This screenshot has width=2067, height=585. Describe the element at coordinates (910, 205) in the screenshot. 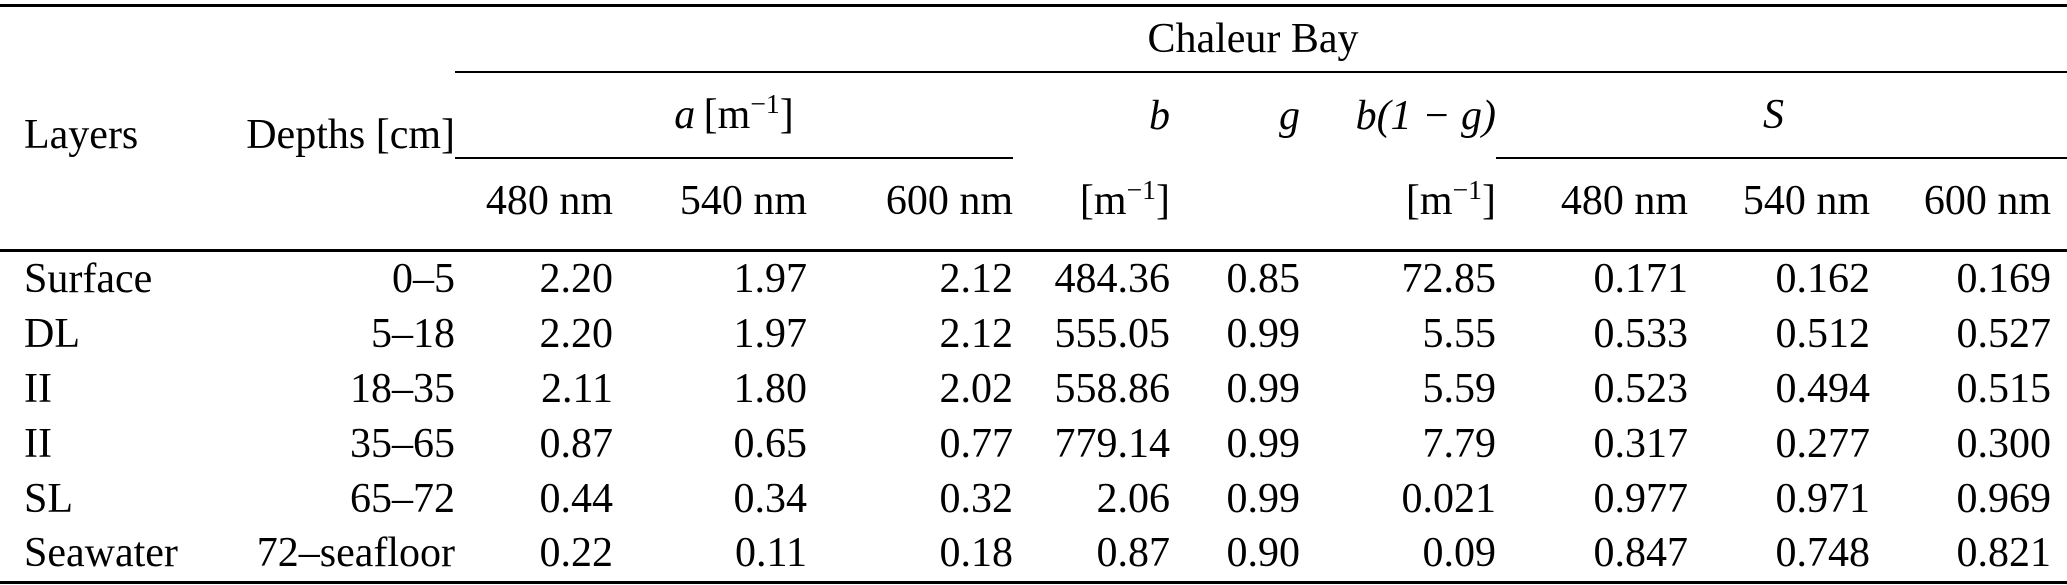

I see `col-header-a600: 600 nm` at that location.